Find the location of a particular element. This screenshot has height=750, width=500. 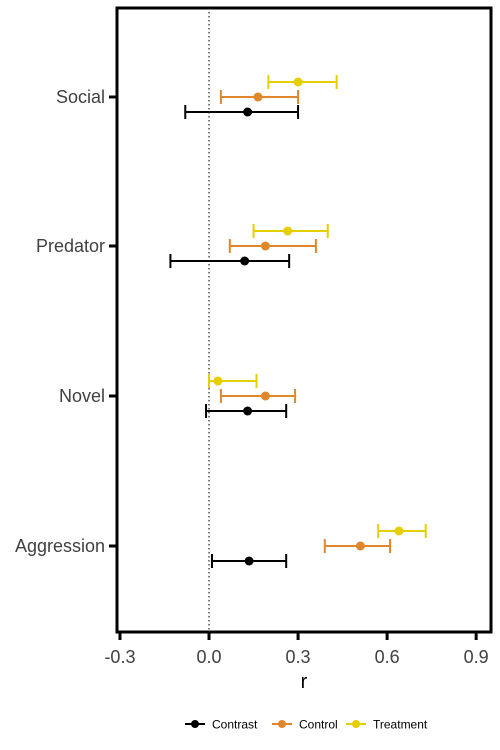

category-label-predator: Predator is located at coordinates (70, 246).